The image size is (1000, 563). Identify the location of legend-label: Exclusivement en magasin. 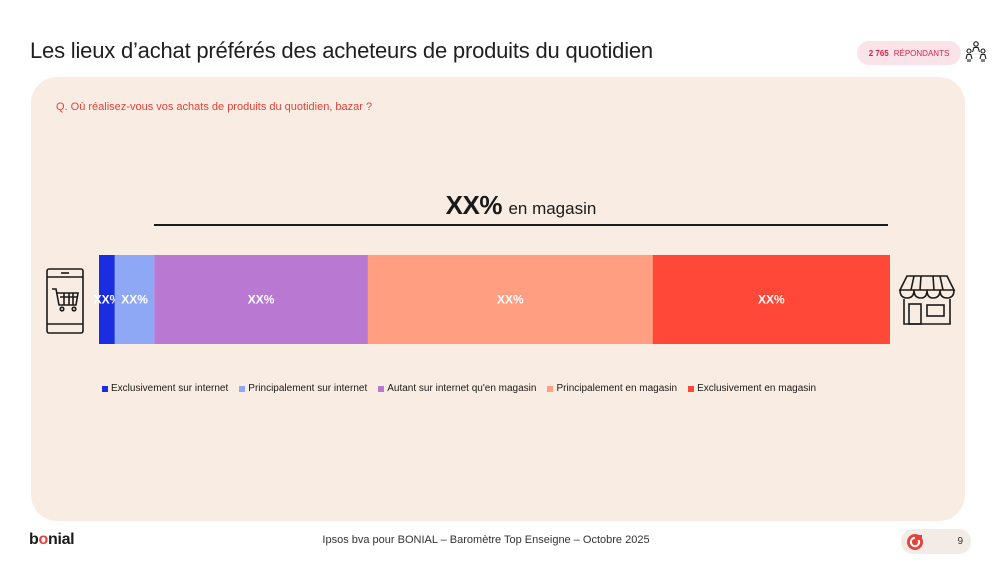
(757, 388).